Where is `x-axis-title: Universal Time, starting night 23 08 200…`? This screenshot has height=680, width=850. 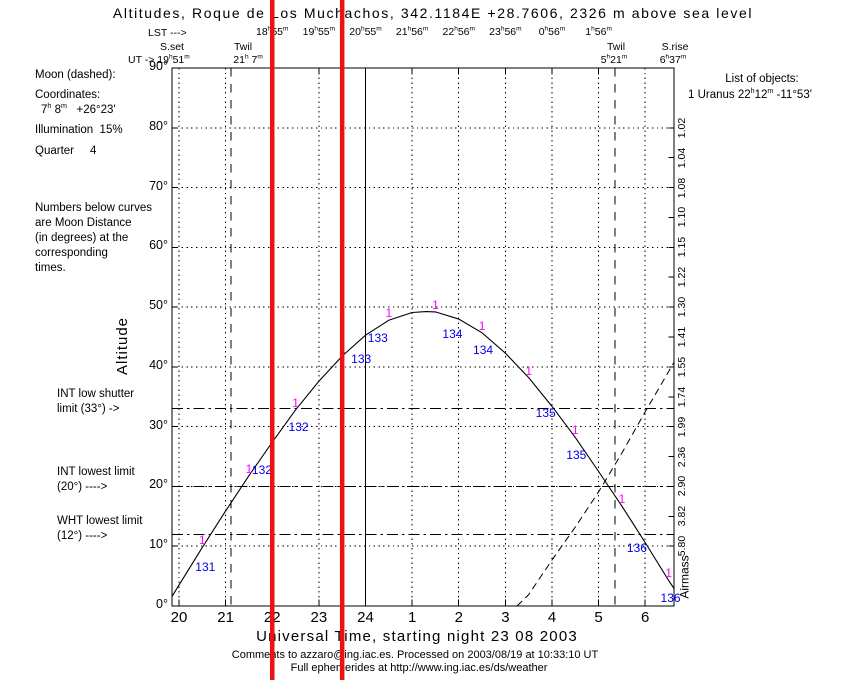 x-axis-title: Universal Time, starting night 23 08 200… is located at coordinates (417, 636).